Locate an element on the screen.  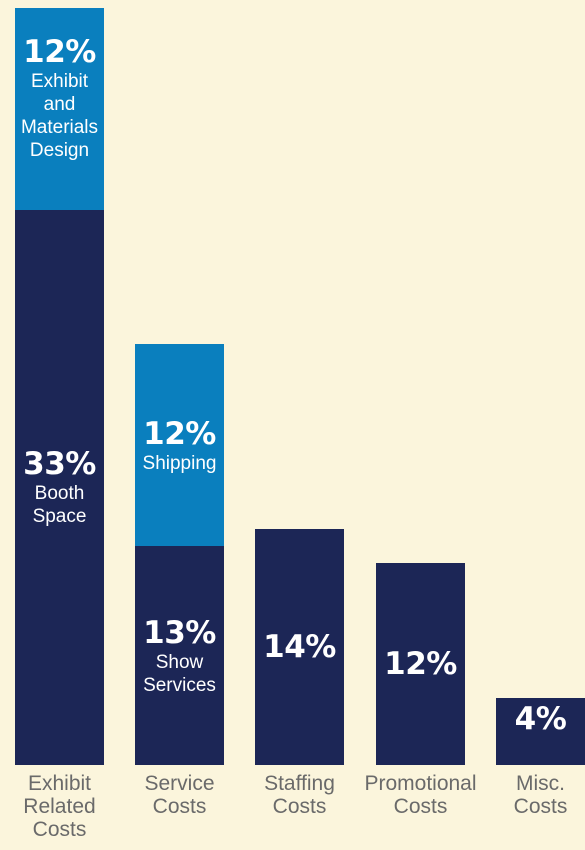
category-label: Staffing Costs is located at coordinates (299, 795).